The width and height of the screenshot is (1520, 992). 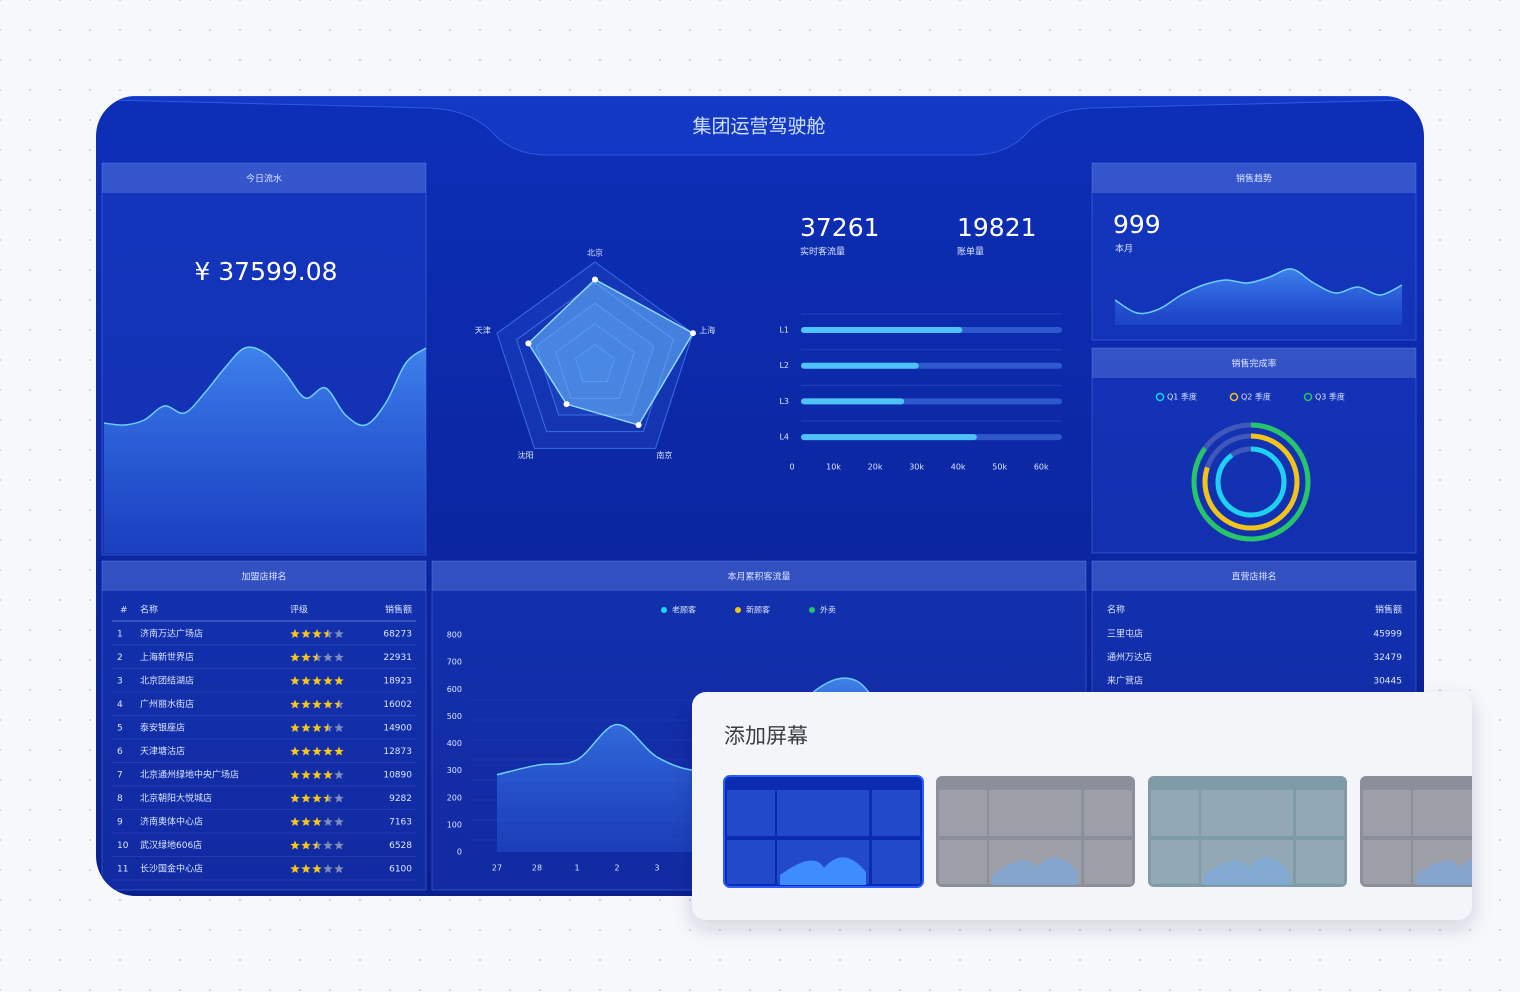 I want to click on store-name: 长沙国金中心店, so click(x=171, y=869).